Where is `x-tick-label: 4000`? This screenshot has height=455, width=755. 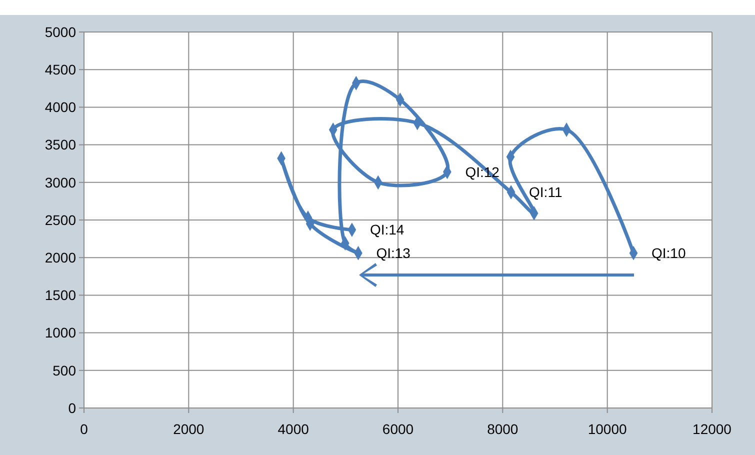 x-tick-label: 4000 is located at coordinates (294, 429).